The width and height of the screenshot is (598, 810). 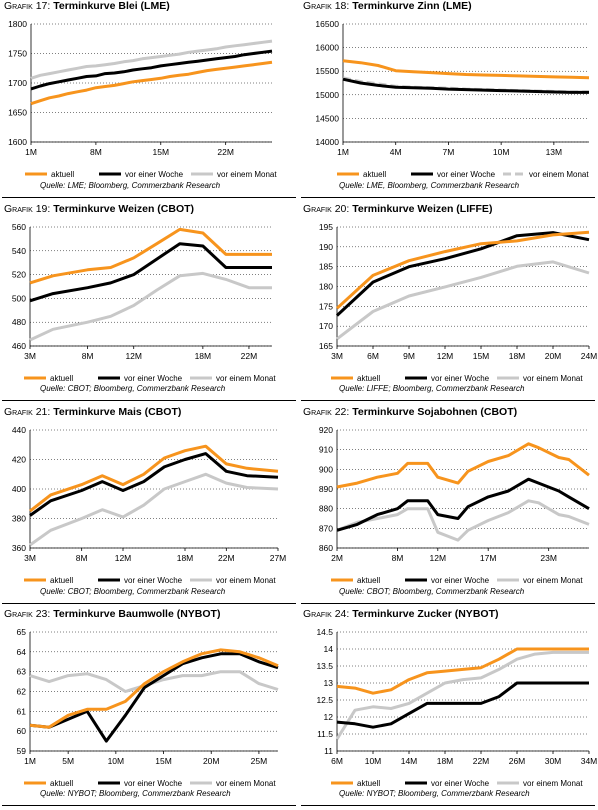 What do you see at coordinates (117, 412) in the screenshot?
I see `chart-title-text: Terminkurve Mais (CBOT)` at bounding box center [117, 412].